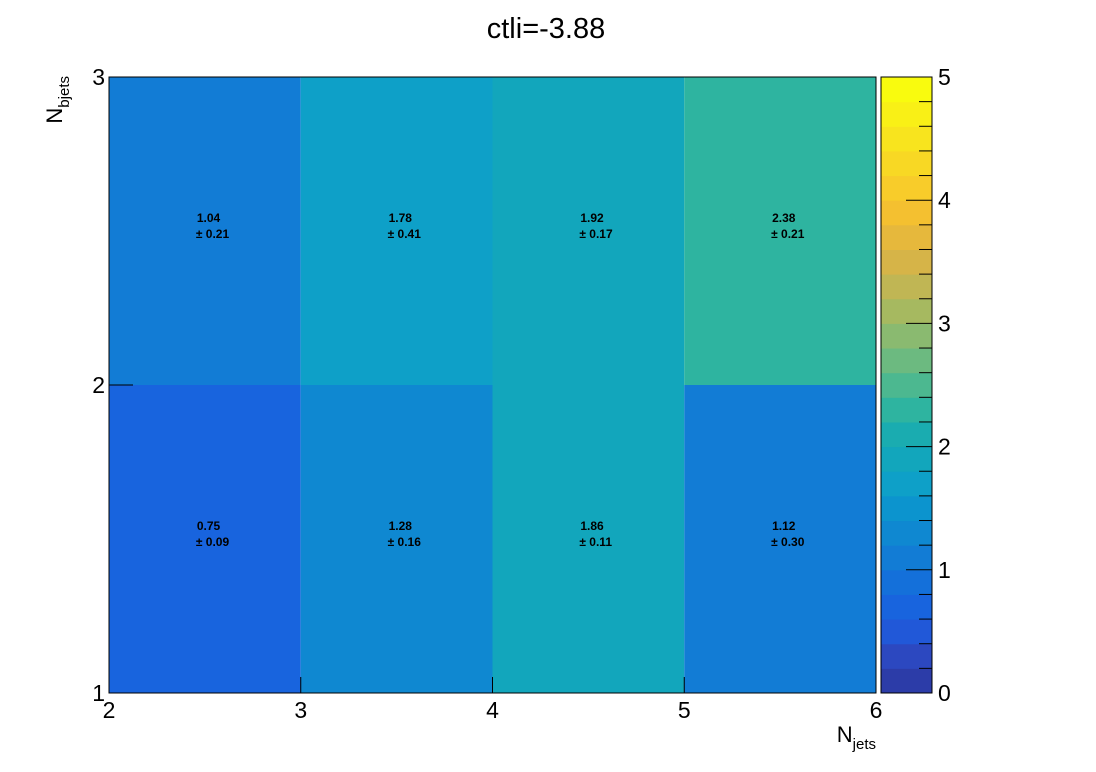  What do you see at coordinates (54, 116) in the screenshot?
I see `y-axis-title-main: N` at bounding box center [54, 116].